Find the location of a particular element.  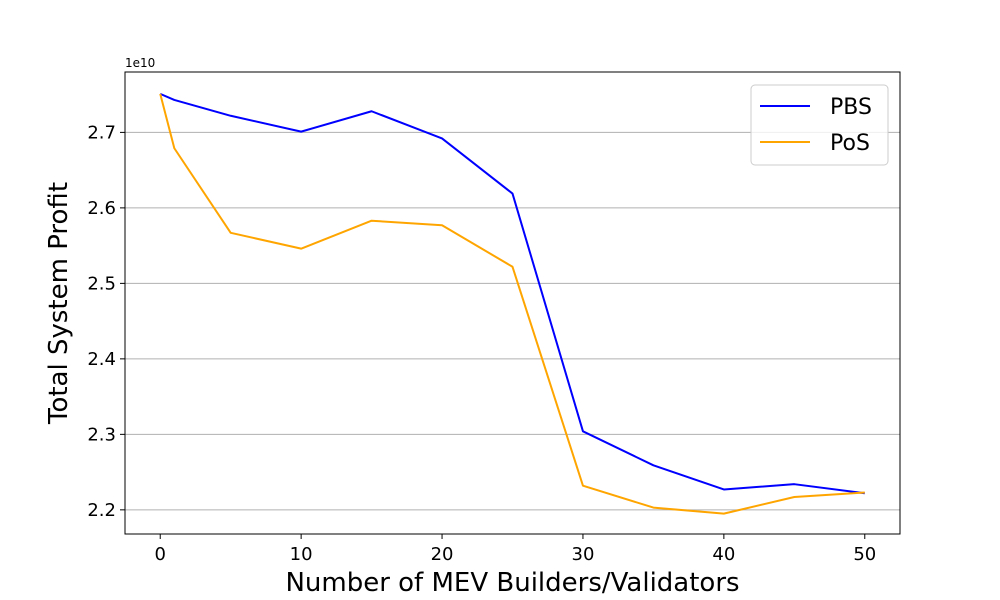

x-axis: 0 10 20 30 40 50 is located at coordinates (515, 549).